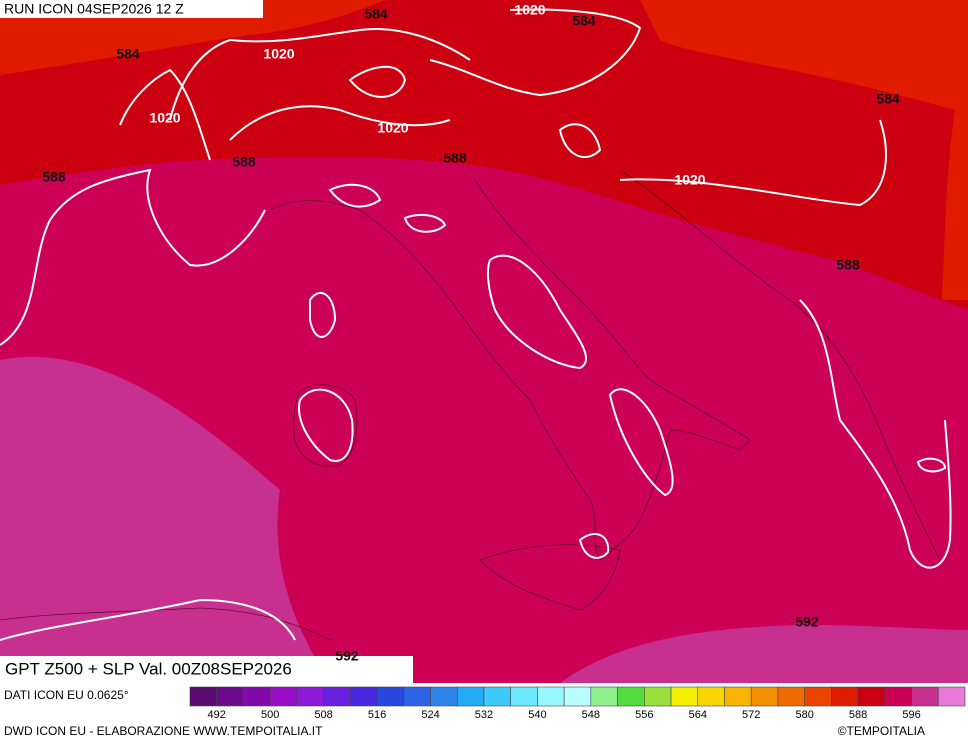 The height and width of the screenshot is (745, 968). I want to click on copyright: ©TEMPOITALIA, so click(881, 731).